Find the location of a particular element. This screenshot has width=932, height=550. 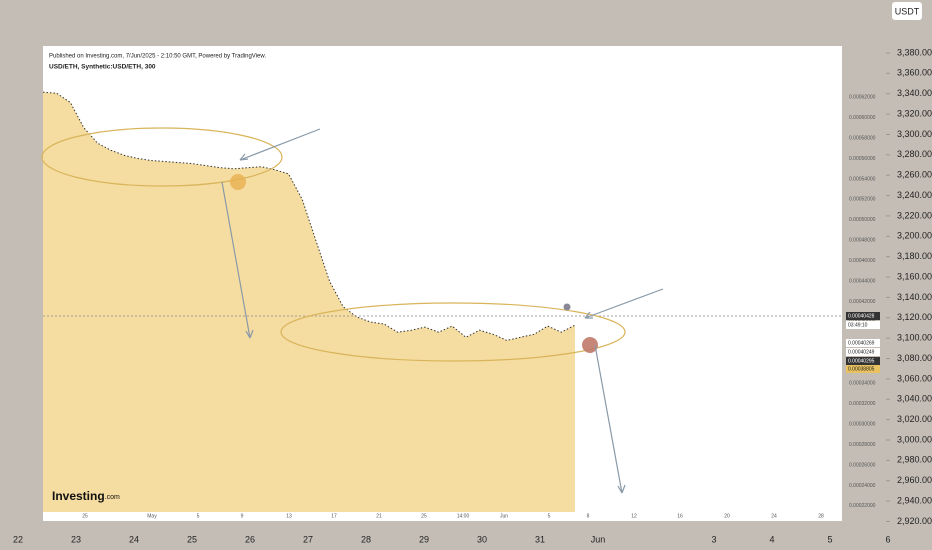

y-tick-label: 0.00022000 is located at coordinates (862, 506).